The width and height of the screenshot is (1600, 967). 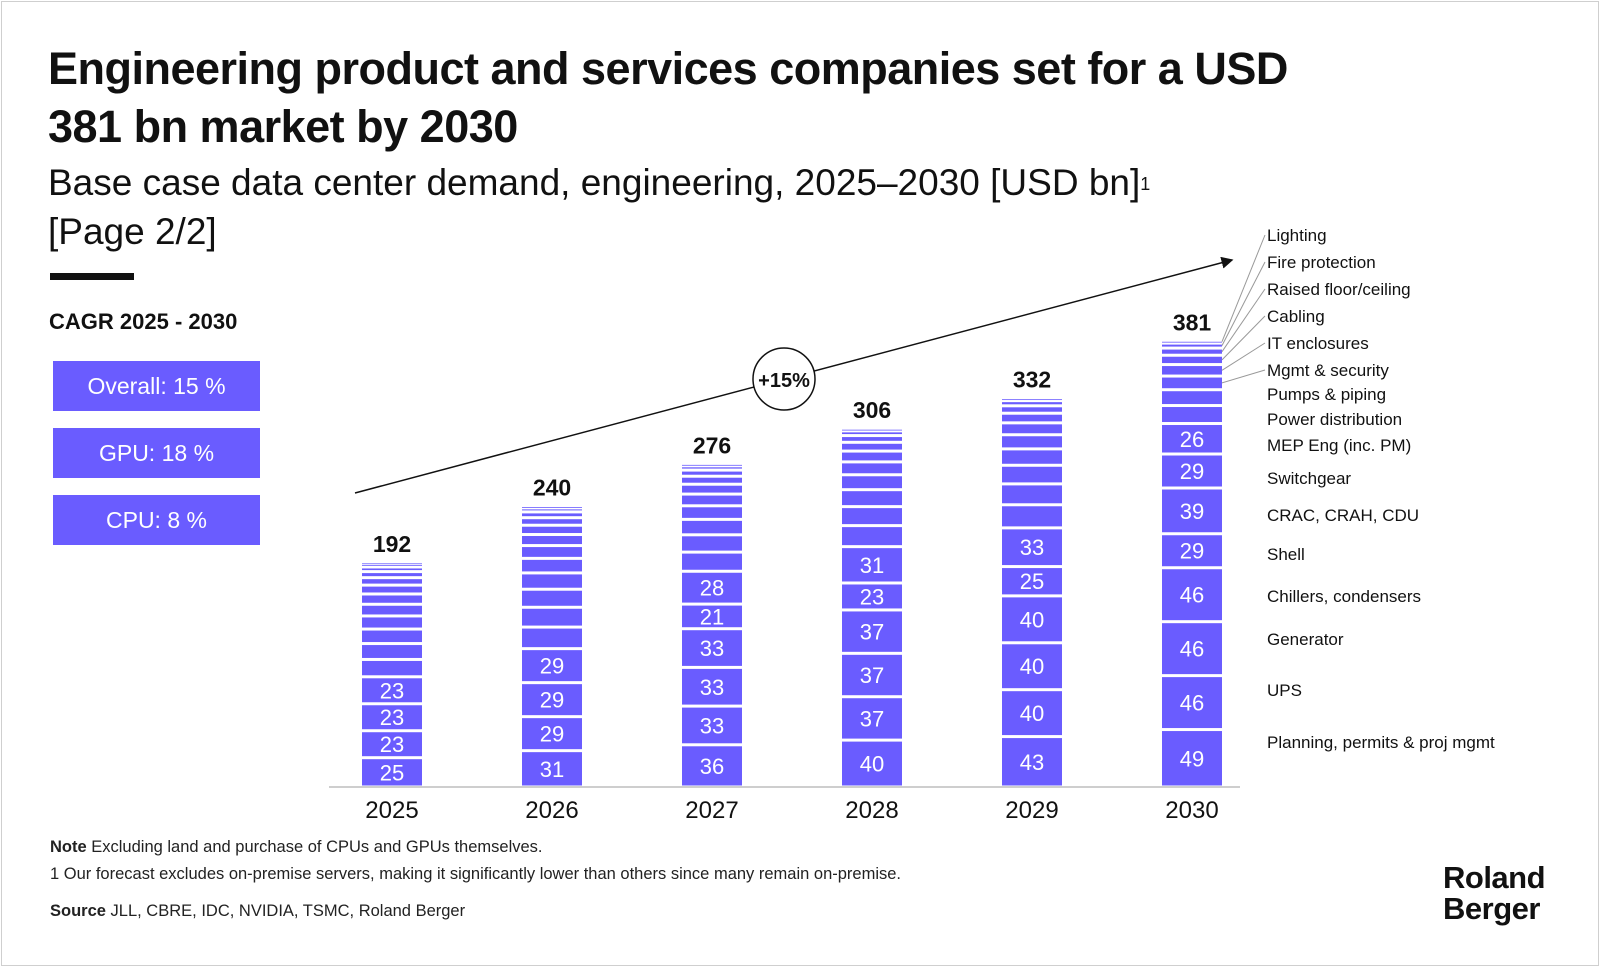 What do you see at coordinates (552, 515) in the screenshot?
I see `bar-segment-2026-raised-floor-ceiling` at bounding box center [552, 515].